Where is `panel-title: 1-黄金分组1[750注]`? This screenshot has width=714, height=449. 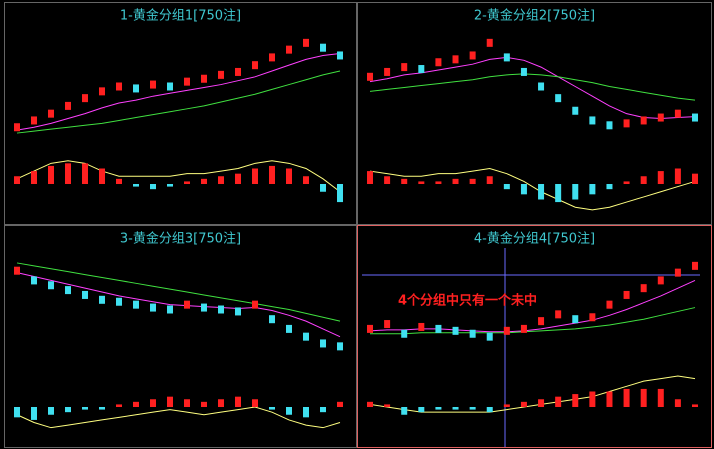
panel-title: 1-黄金分组1[750注] is located at coordinates (180, 16).